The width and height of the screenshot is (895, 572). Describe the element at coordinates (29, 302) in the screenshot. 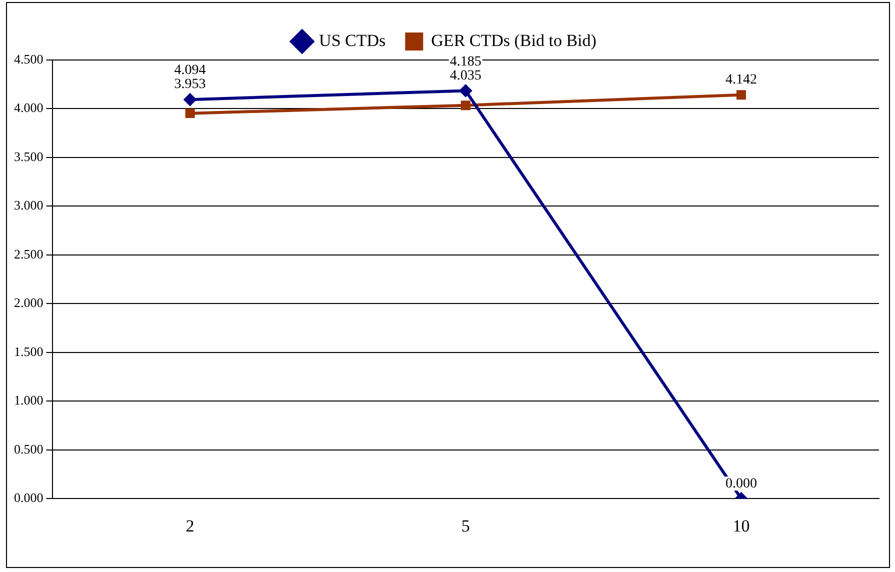

I see `y-tick-label: 2.000` at that location.